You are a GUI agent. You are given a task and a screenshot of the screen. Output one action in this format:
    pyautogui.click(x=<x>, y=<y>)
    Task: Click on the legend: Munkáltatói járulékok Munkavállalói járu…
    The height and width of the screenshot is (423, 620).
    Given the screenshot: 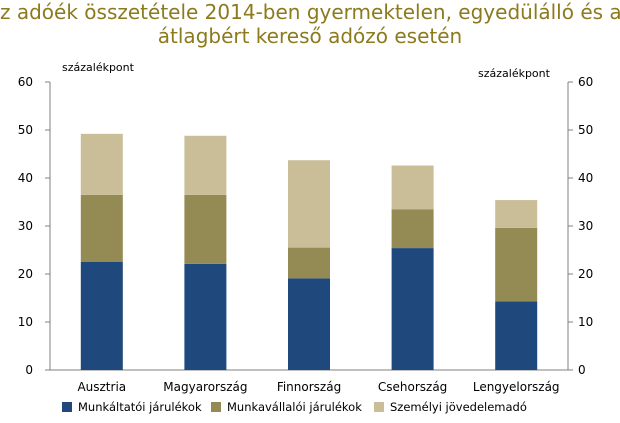 What is the action you would take?
    pyautogui.click(x=310, y=410)
    